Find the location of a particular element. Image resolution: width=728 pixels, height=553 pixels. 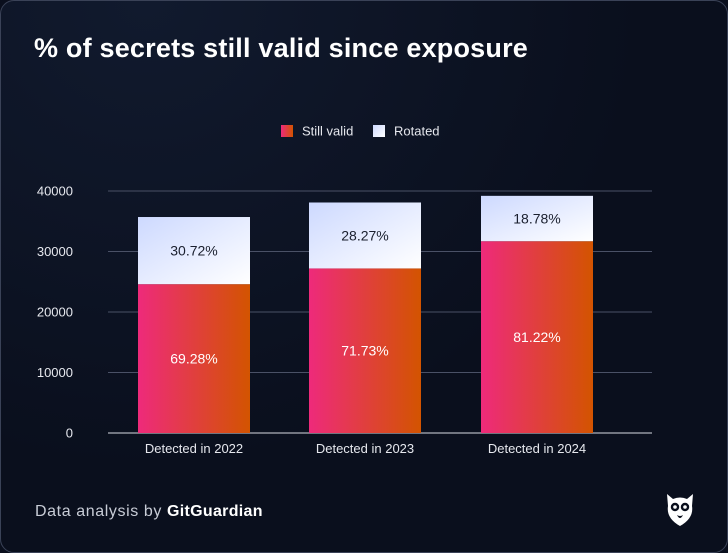

data-label-rotated: 28.27% is located at coordinates (364, 235).